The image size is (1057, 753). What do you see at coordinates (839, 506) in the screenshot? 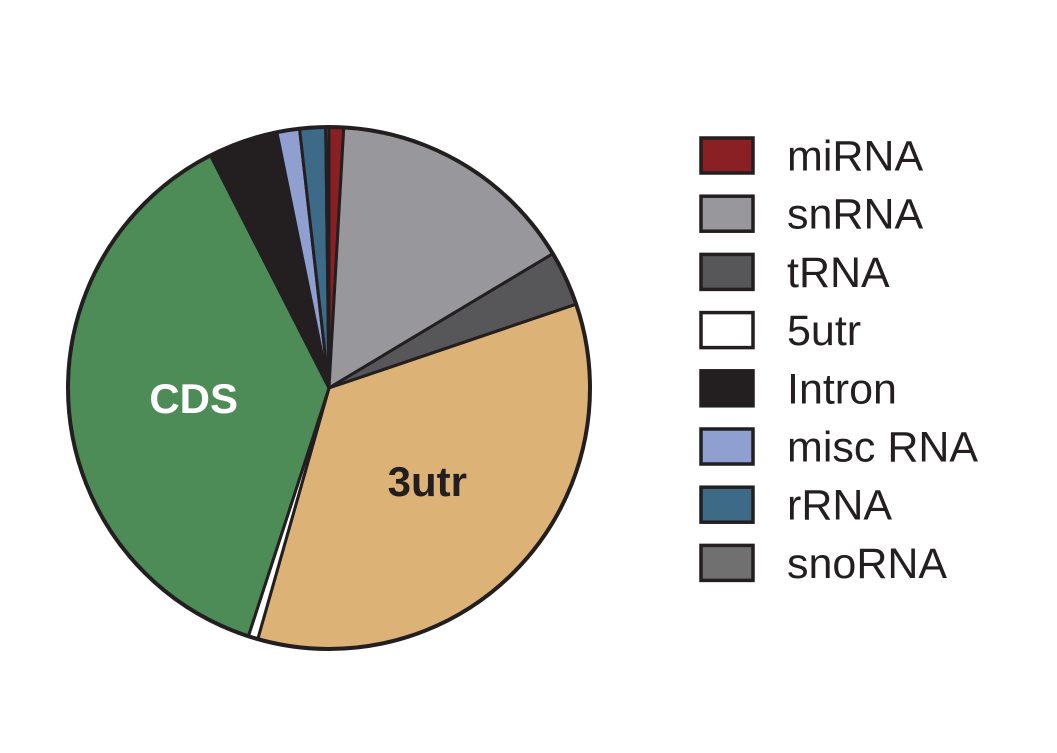
I see `legend-label-rrna: rRNA` at bounding box center [839, 506].